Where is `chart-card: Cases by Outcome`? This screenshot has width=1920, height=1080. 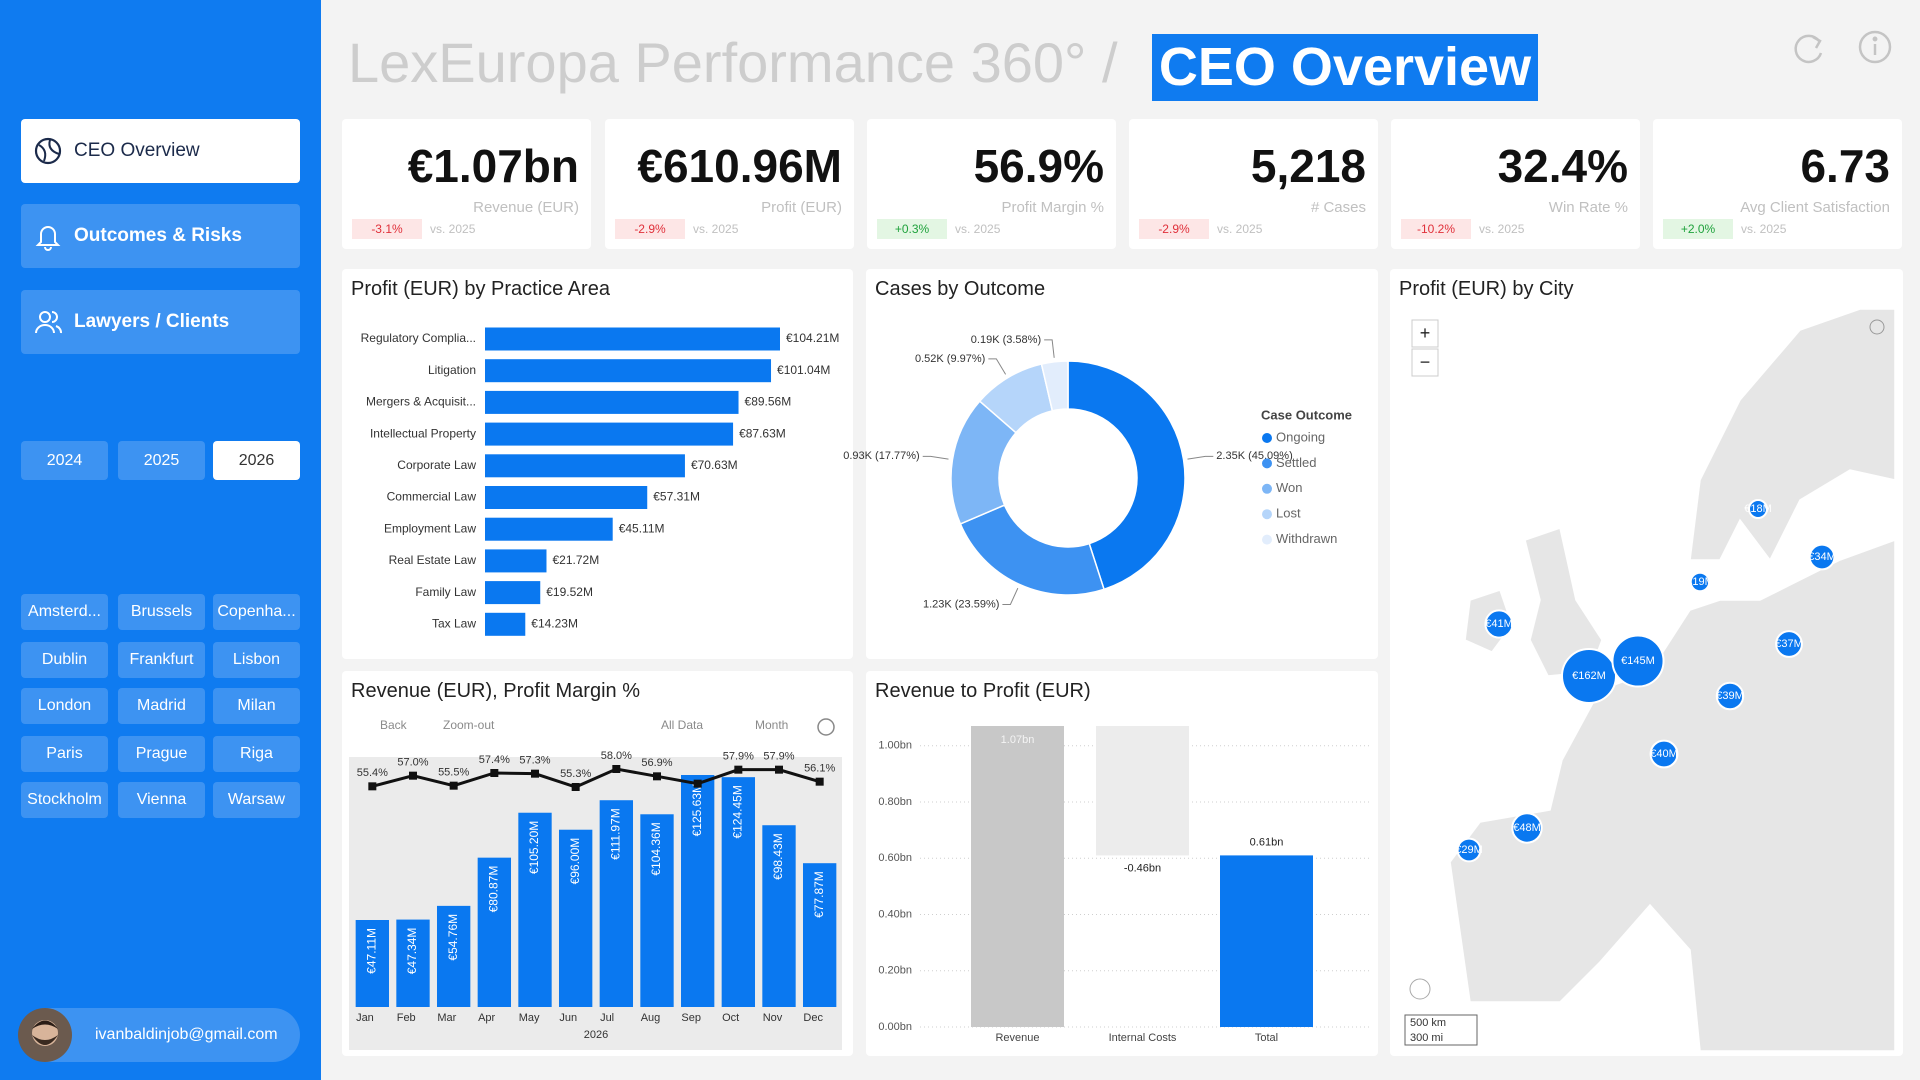 chart-card: Cases by Outcome is located at coordinates (1122, 464).